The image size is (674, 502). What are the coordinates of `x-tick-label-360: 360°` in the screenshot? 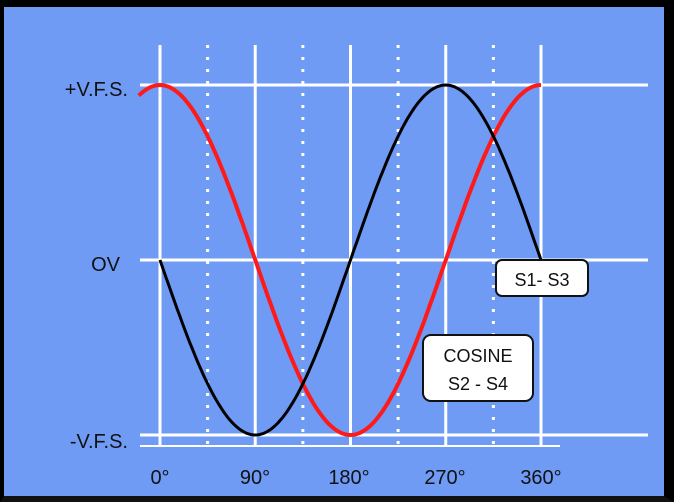 It's located at (540, 478).